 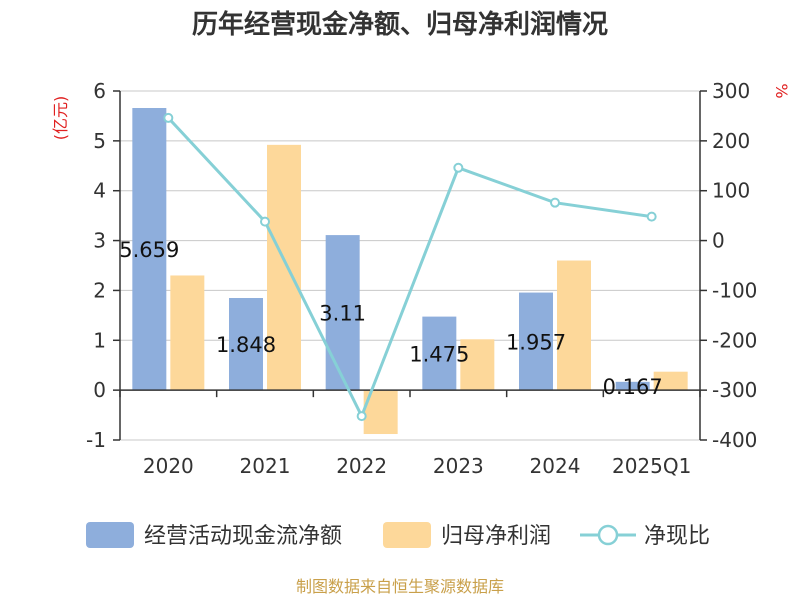 What do you see at coordinates (718, 241) in the screenshot?
I see `right-tick-label: 0` at bounding box center [718, 241].